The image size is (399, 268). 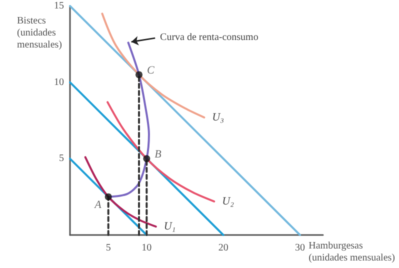 What do you see at coordinates (108, 248) in the screenshot?
I see `x-tick-label: 5` at bounding box center [108, 248].